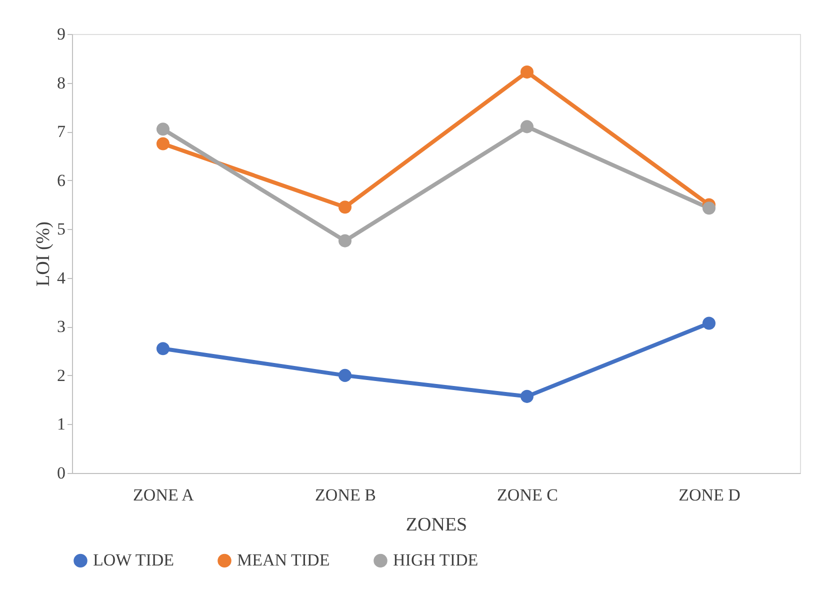 The width and height of the screenshot is (839, 600). I want to click on y-tick-label: 6, so click(61, 180).